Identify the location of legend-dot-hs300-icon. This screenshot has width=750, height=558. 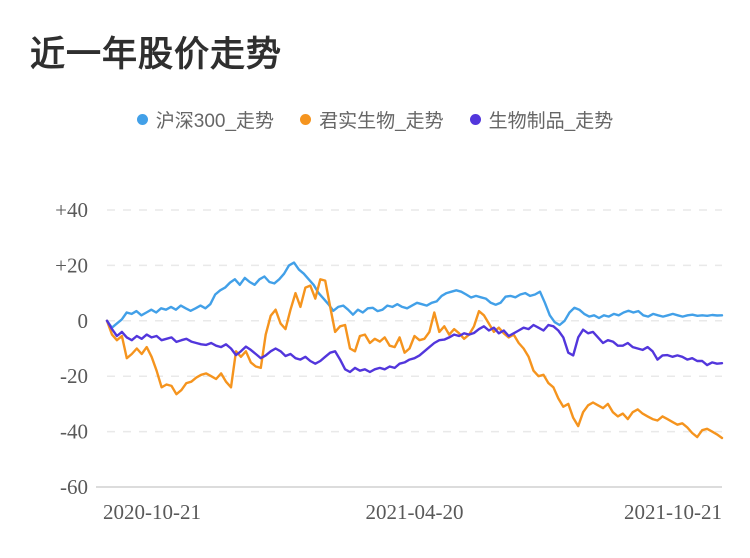
(142, 119).